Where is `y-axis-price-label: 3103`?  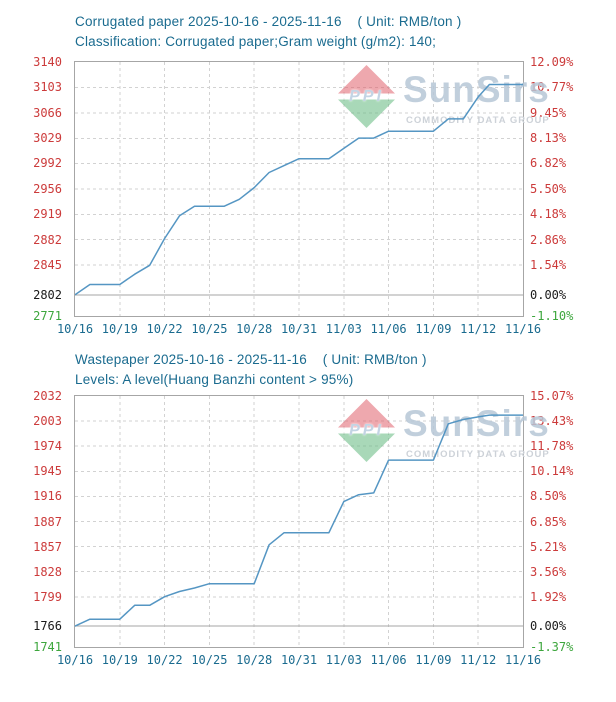 y-axis-price-label: 3103 is located at coordinates (47, 87).